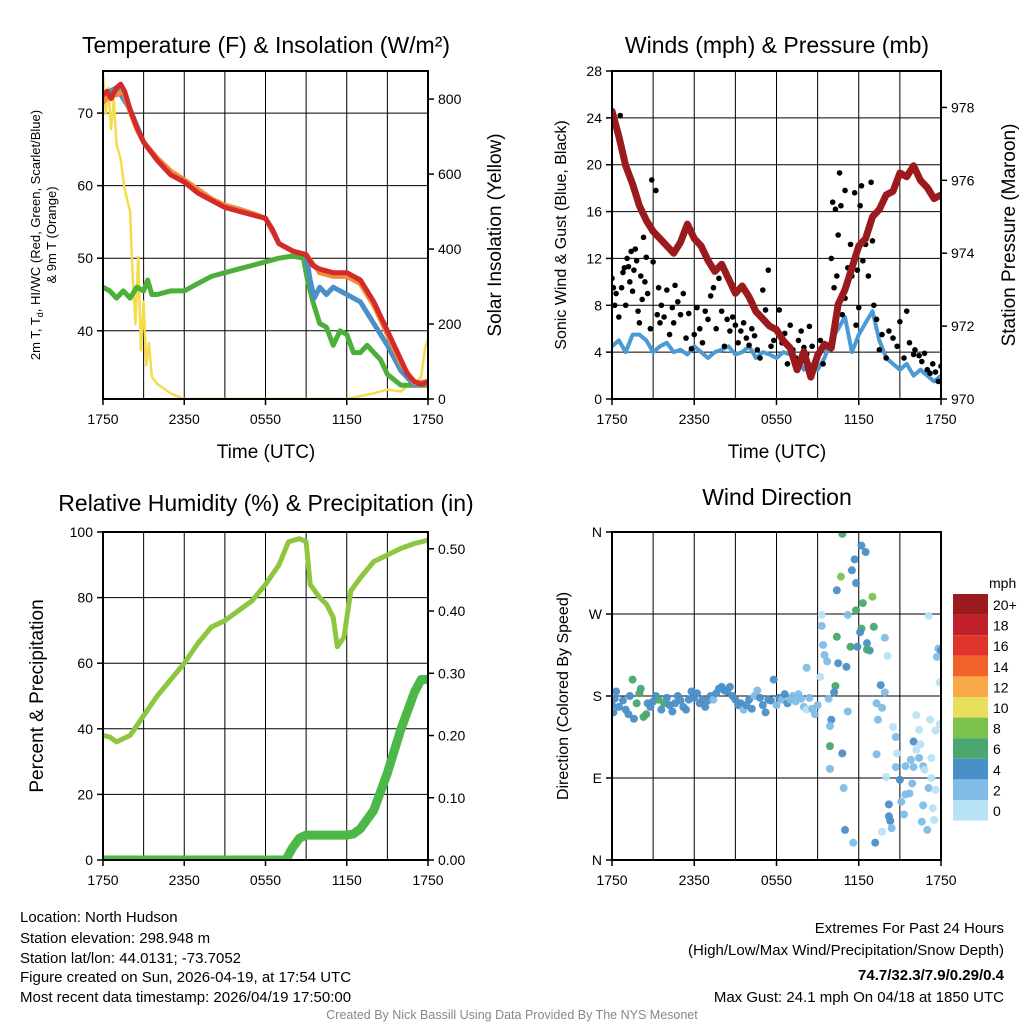 This screenshot has height=1024, width=1024. I want to click on y-tick-label-left: 70, so click(85, 113).